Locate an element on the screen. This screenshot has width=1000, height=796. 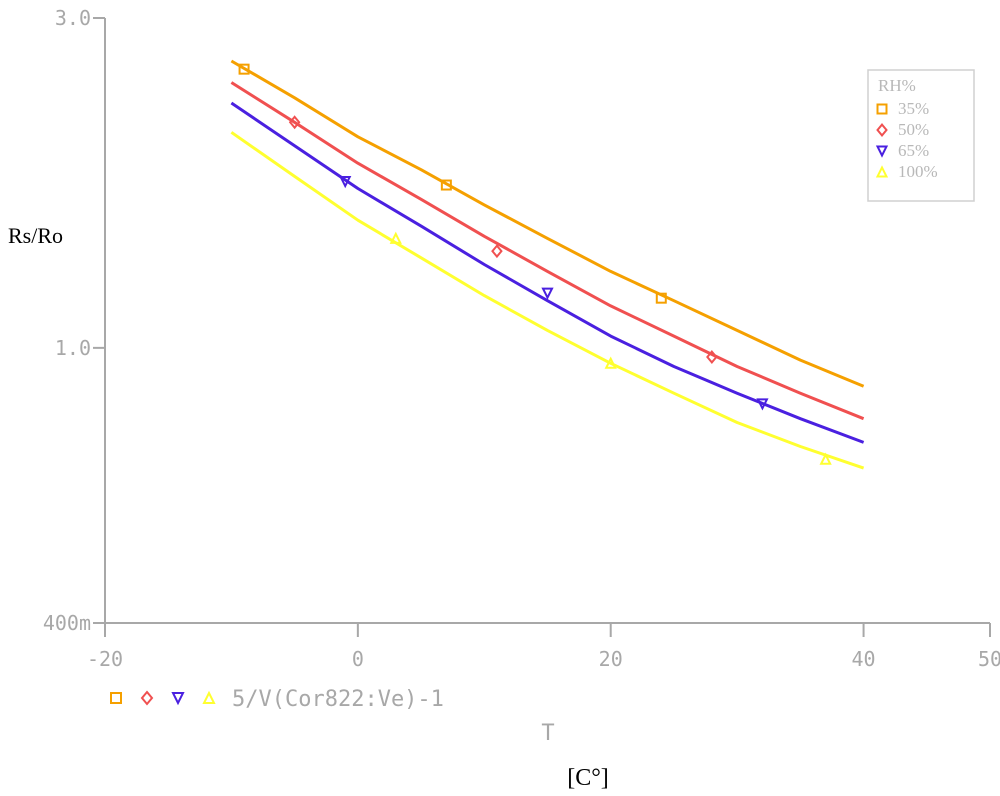
x-axis-unit: [C°] is located at coordinates (588, 778).